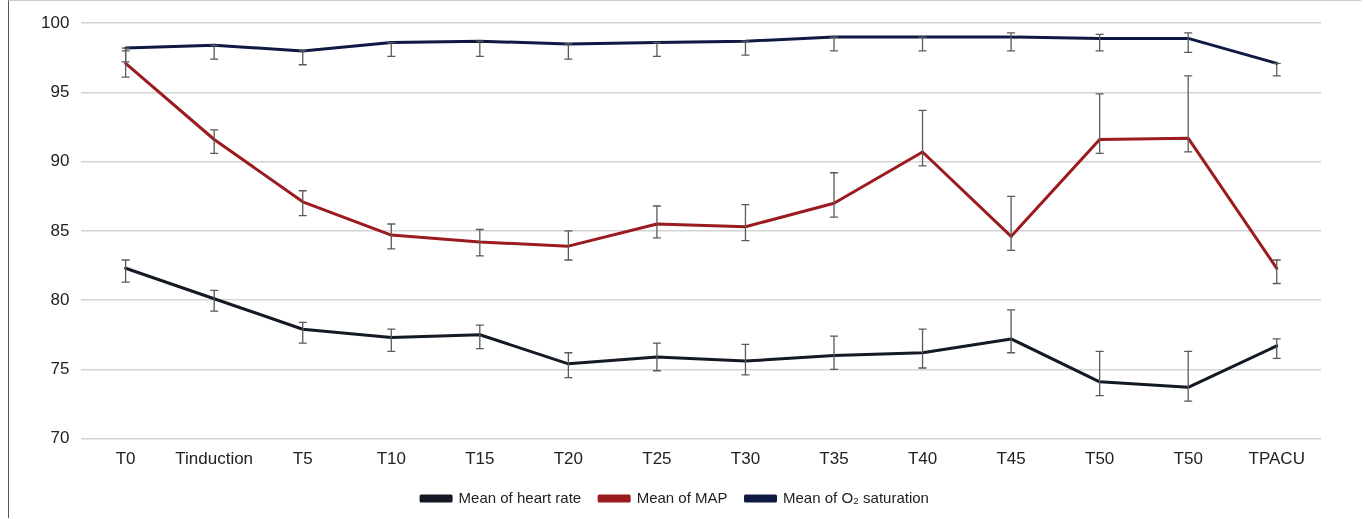  Describe the element at coordinates (834, 459) in the screenshot. I see `x-tick-label: T35` at that location.